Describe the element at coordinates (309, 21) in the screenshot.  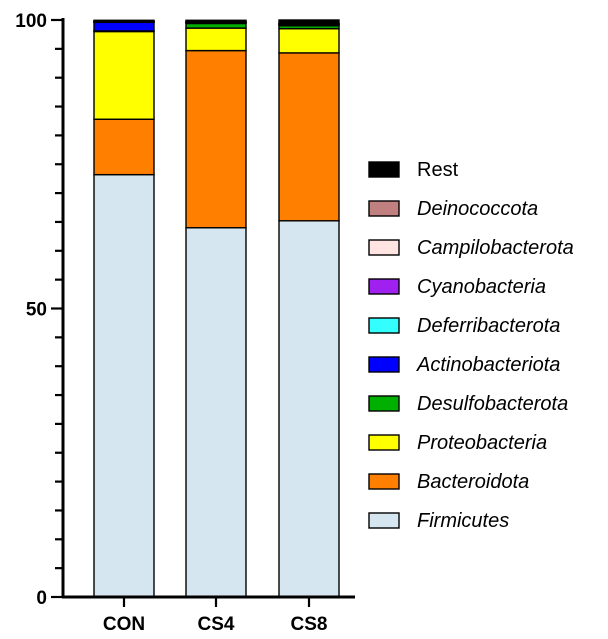
I see `bar-segment-cs8-rest` at that location.